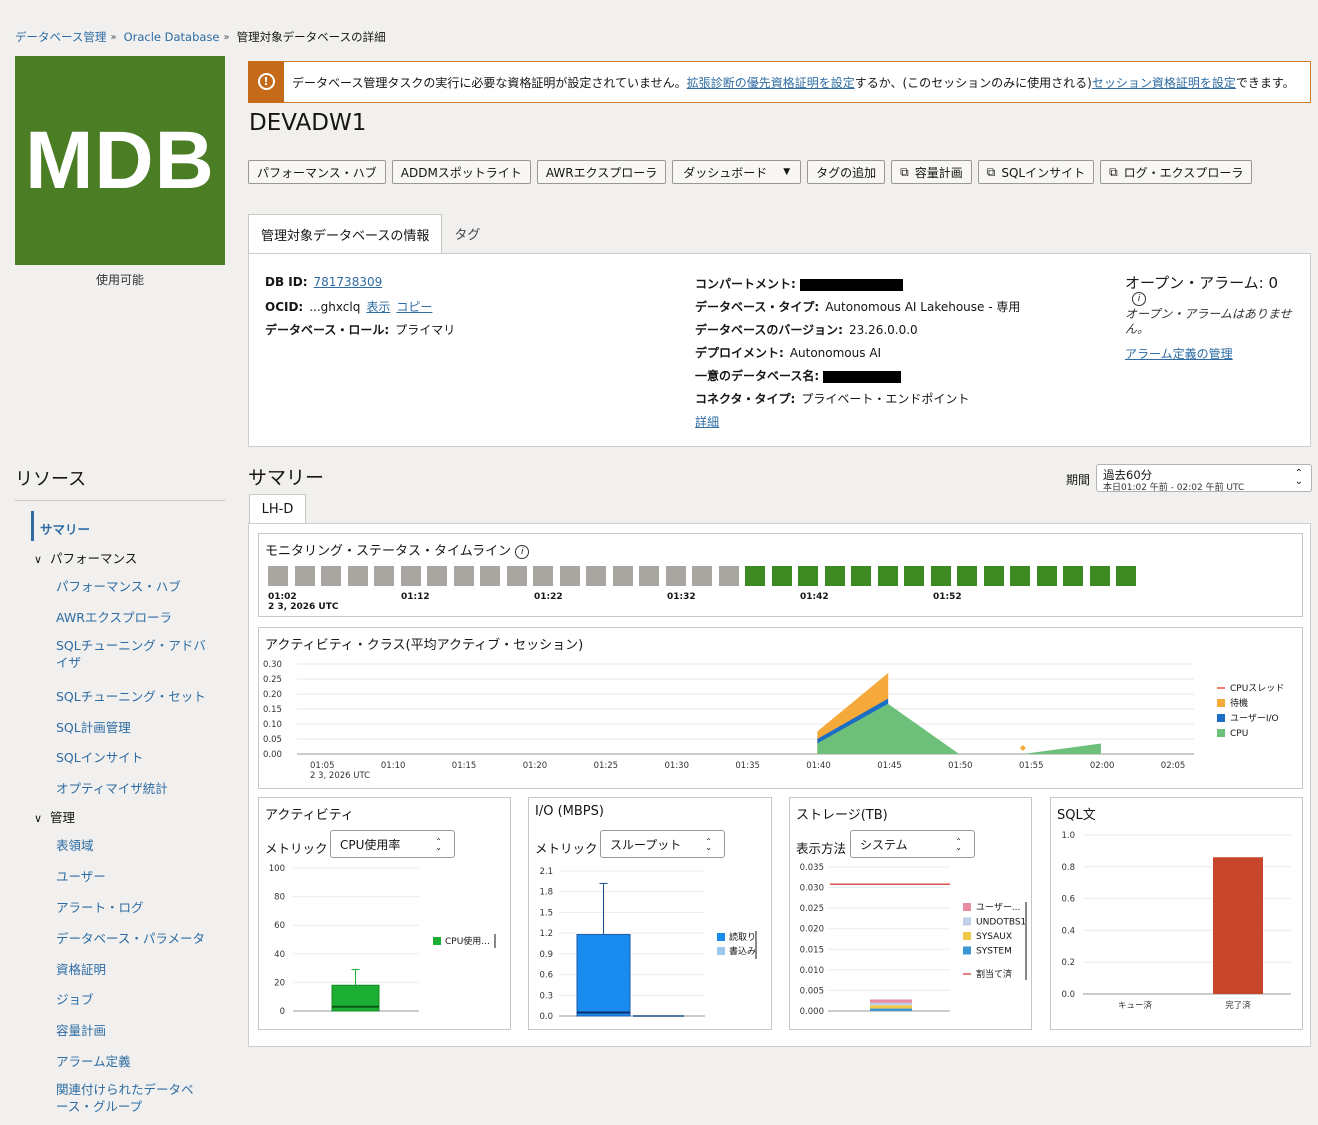 This screenshot has height=1125, width=1318. I want to click on lifecycle-status: 使用可能, so click(119, 280).